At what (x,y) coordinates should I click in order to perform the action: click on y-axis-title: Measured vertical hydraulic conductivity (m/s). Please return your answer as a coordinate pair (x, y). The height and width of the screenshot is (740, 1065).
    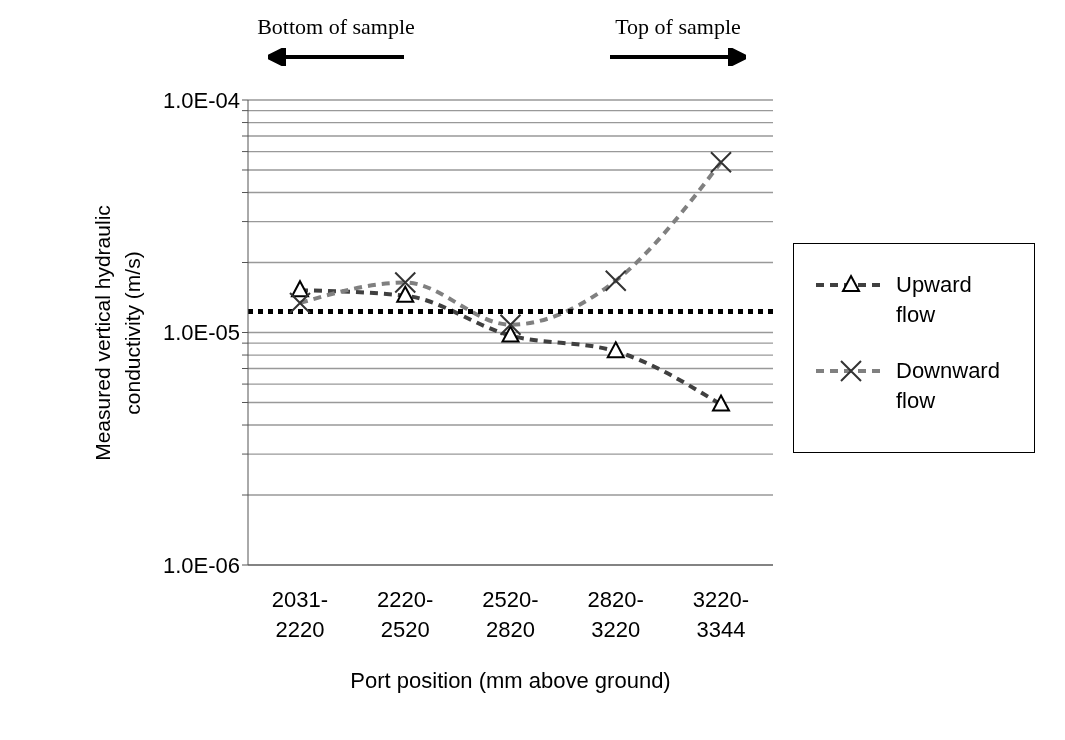
    Looking at the image, I should click on (117, 333).